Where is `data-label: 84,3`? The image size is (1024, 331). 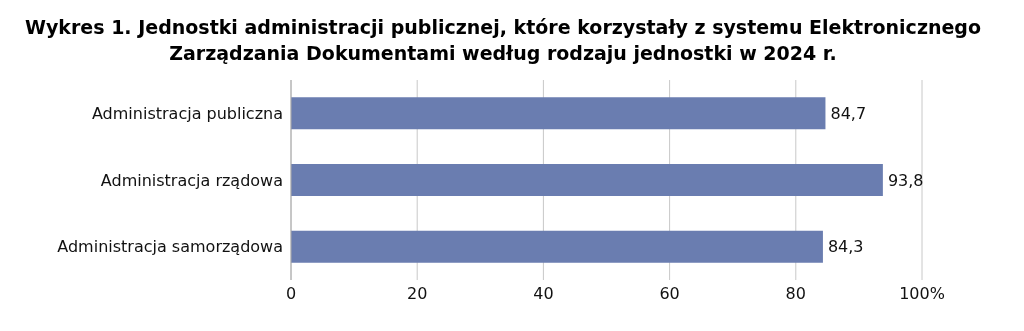 data-label: 84,3 is located at coordinates (845, 247).